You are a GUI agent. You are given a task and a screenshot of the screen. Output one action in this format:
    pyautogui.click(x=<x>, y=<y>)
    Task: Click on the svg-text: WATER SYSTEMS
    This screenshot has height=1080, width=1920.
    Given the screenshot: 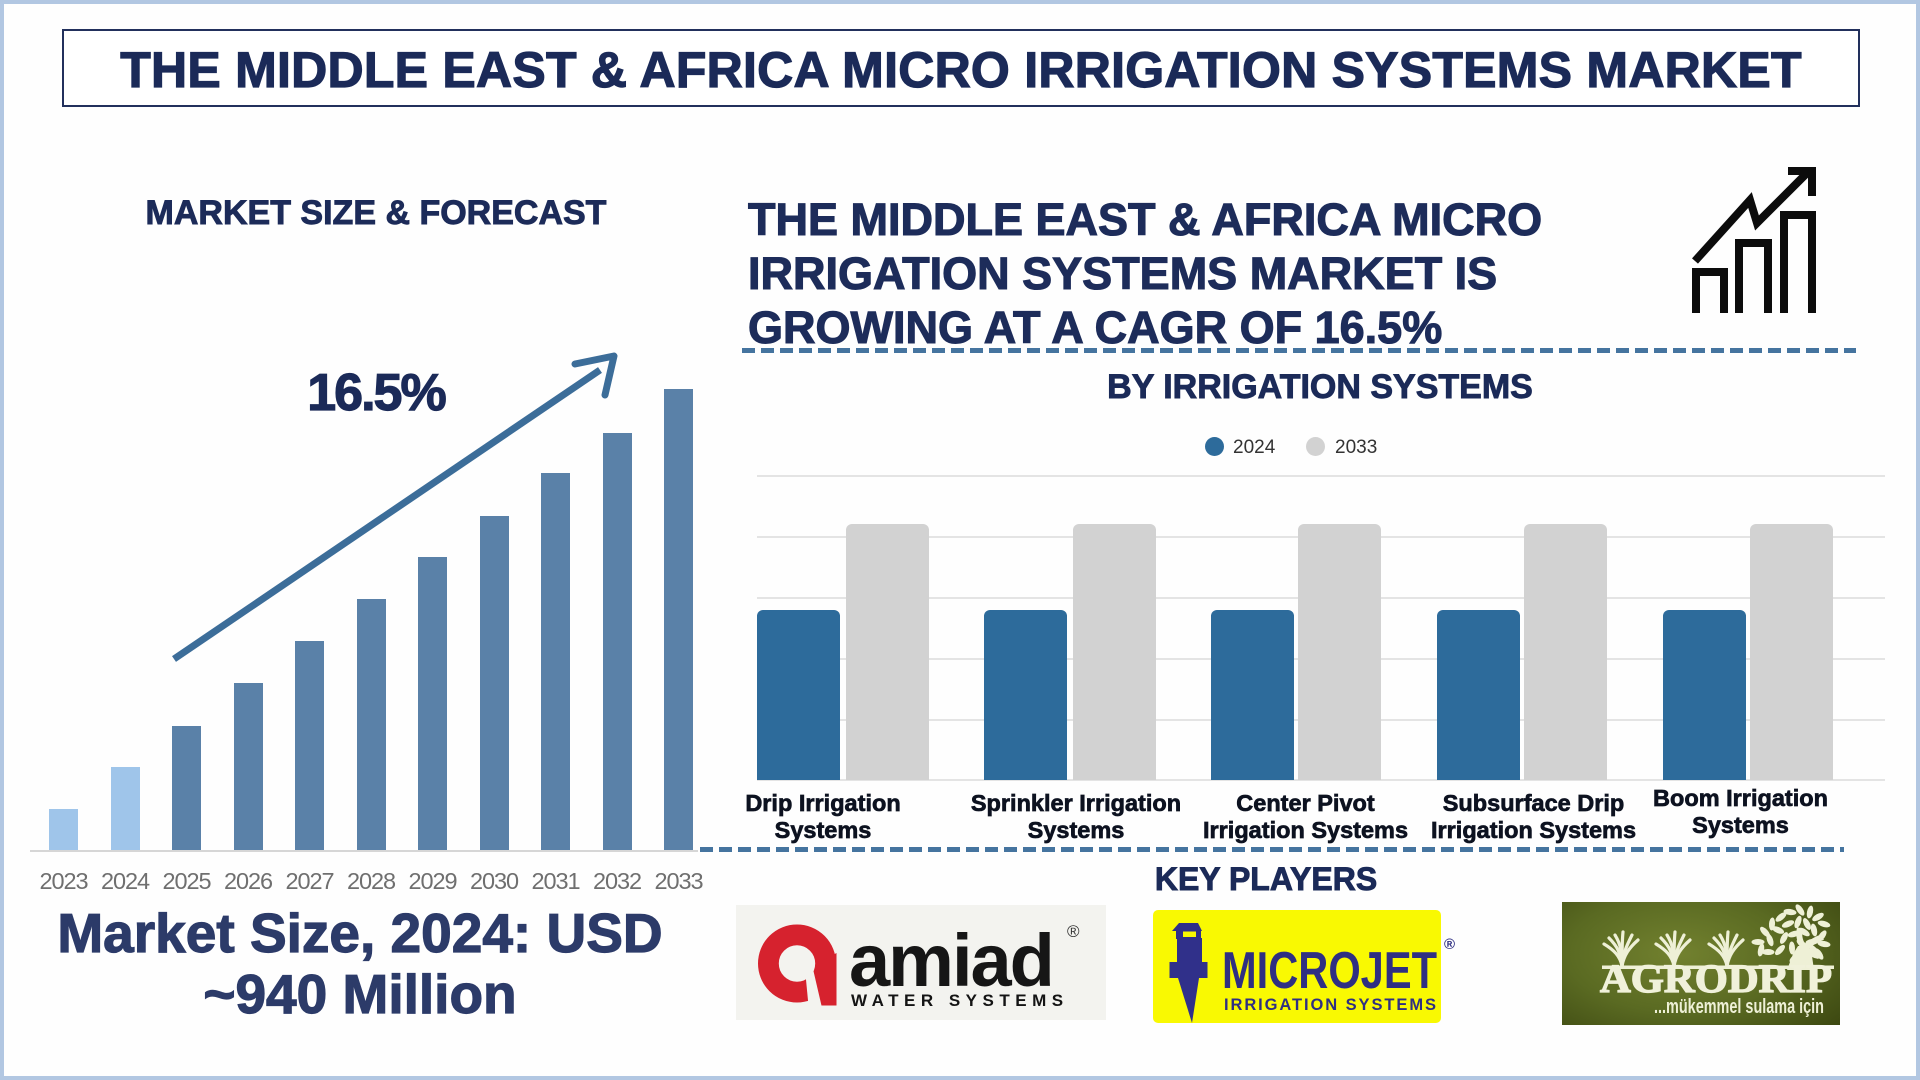 What is the action you would take?
    pyautogui.click(x=960, y=1000)
    